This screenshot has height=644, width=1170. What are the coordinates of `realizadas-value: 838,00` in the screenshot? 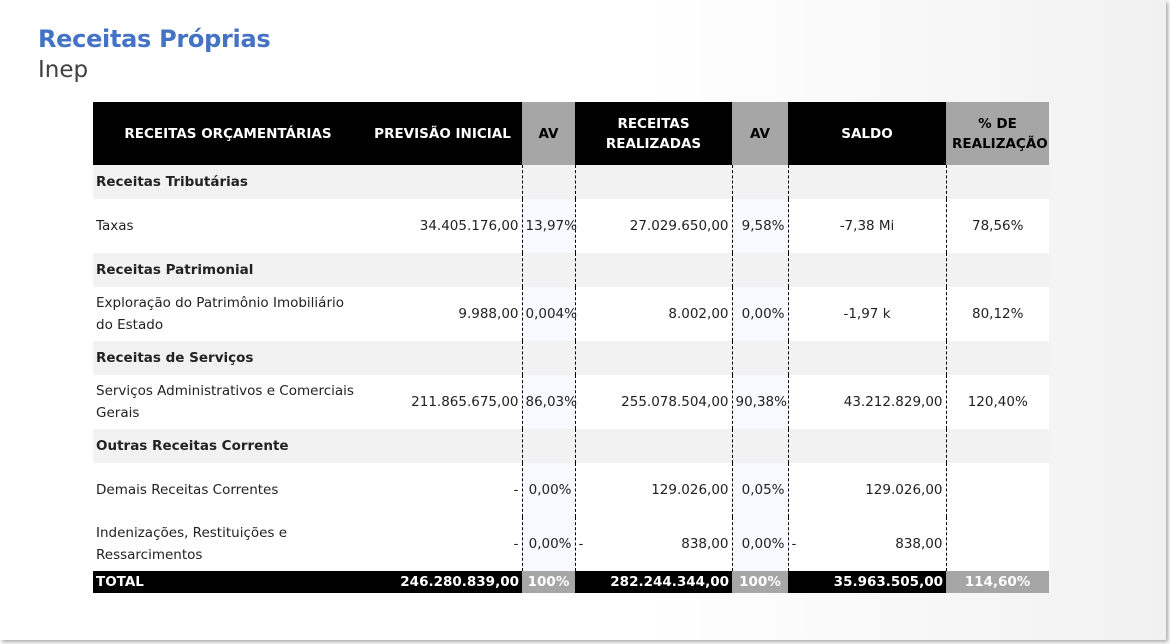 It's located at (705, 544).